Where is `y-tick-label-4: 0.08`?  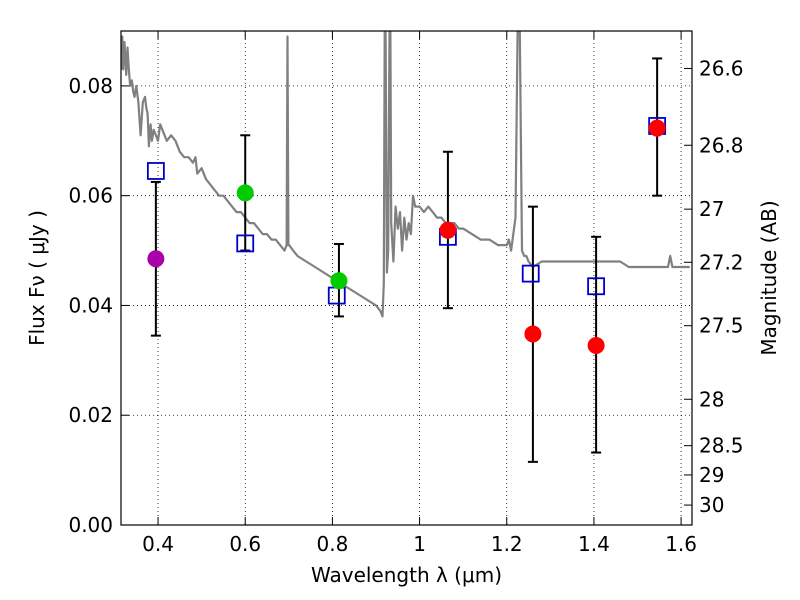
y-tick-label-4: 0.08 is located at coordinates (90, 86).